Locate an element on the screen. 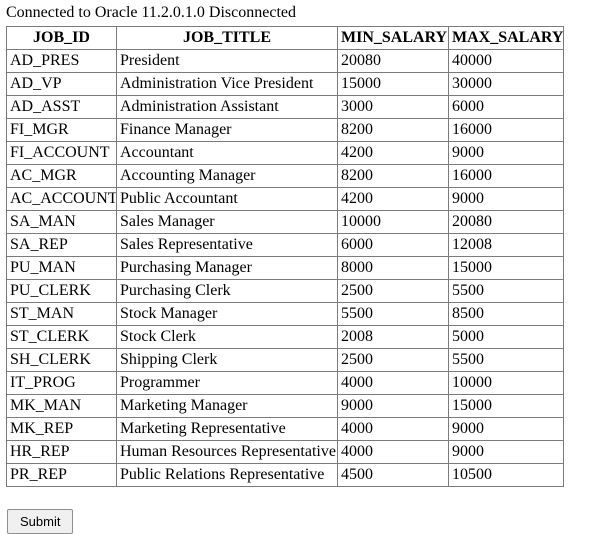 This screenshot has width=602, height=534. cell-job-id: SA_REP is located at coordinates (61, 245).